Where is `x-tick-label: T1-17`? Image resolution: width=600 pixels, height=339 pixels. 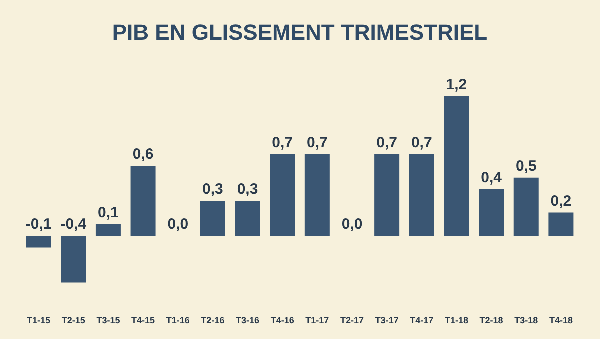 x-tick-label: T1-17 is located at coordinates (318, 321).